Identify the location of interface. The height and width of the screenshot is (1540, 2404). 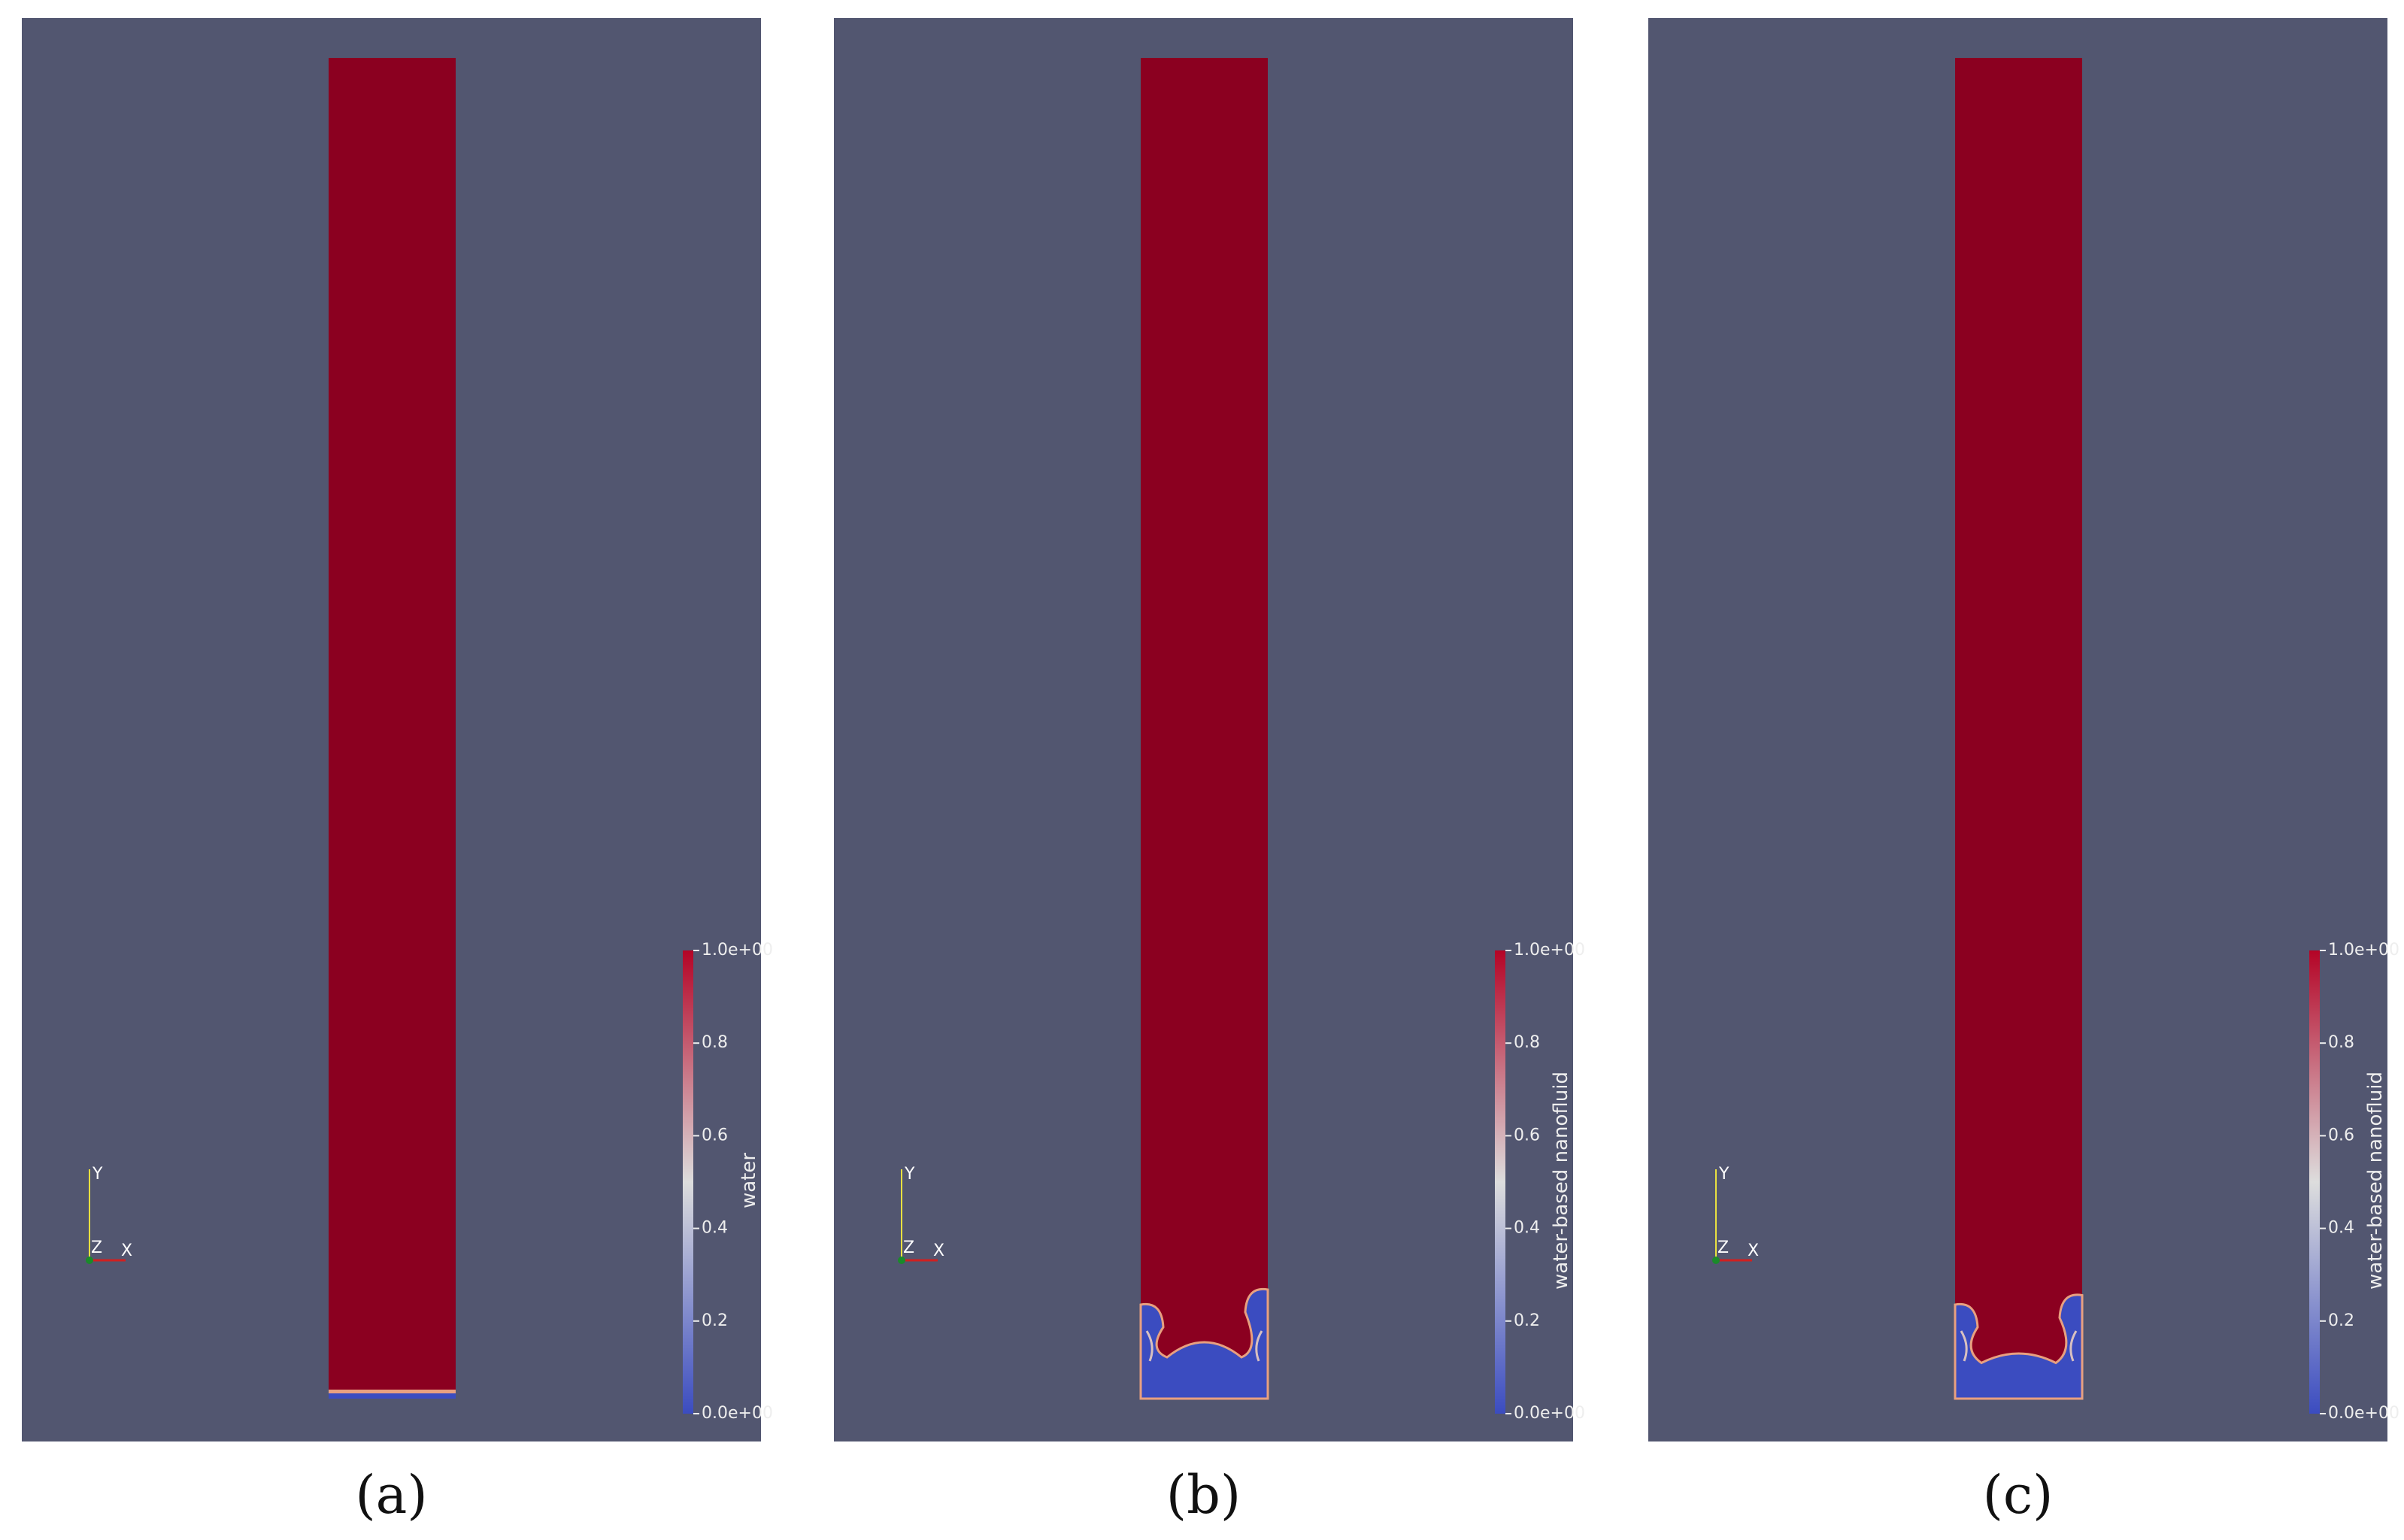
(392, 1391).